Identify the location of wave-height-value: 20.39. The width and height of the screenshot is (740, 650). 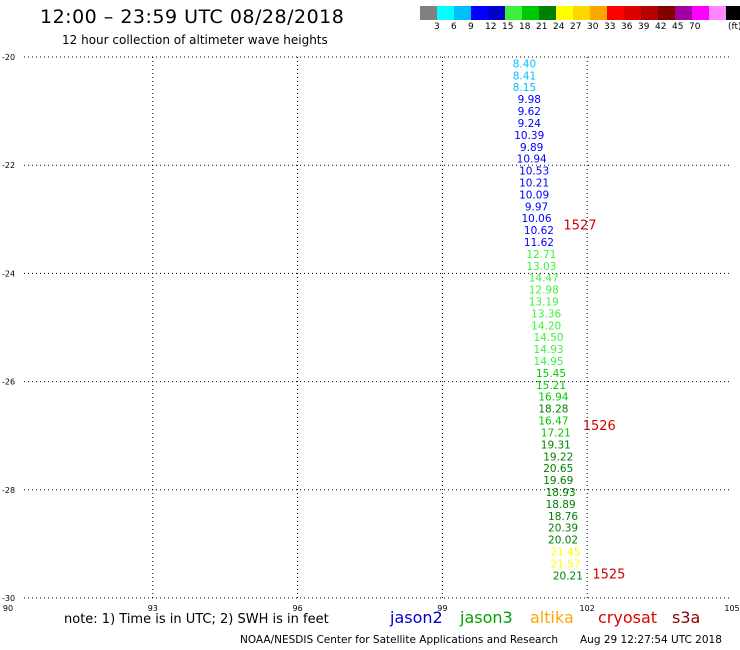
(563, 529).